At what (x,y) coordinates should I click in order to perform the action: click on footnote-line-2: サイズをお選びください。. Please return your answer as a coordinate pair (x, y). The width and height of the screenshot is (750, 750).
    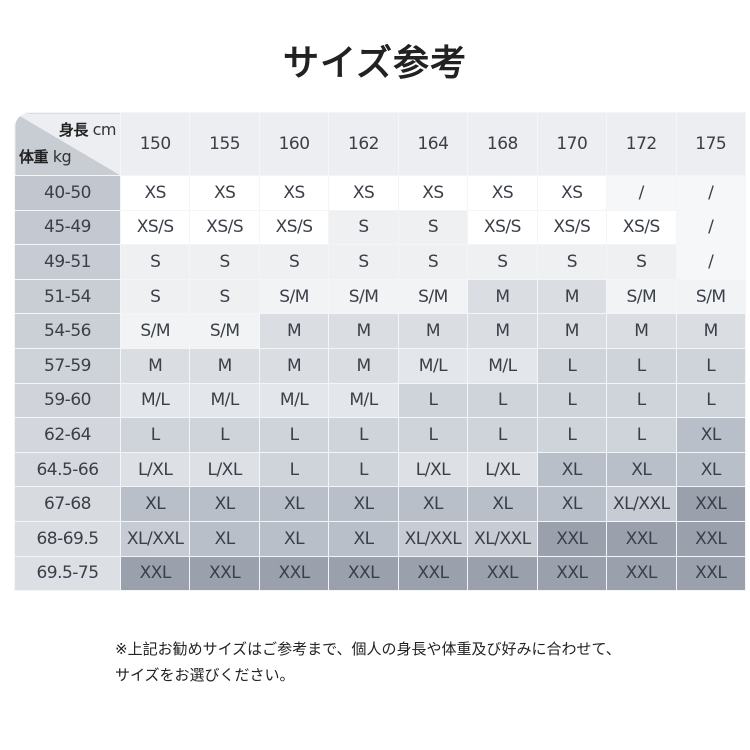
    Looking at the image, I should click on (205, 675).